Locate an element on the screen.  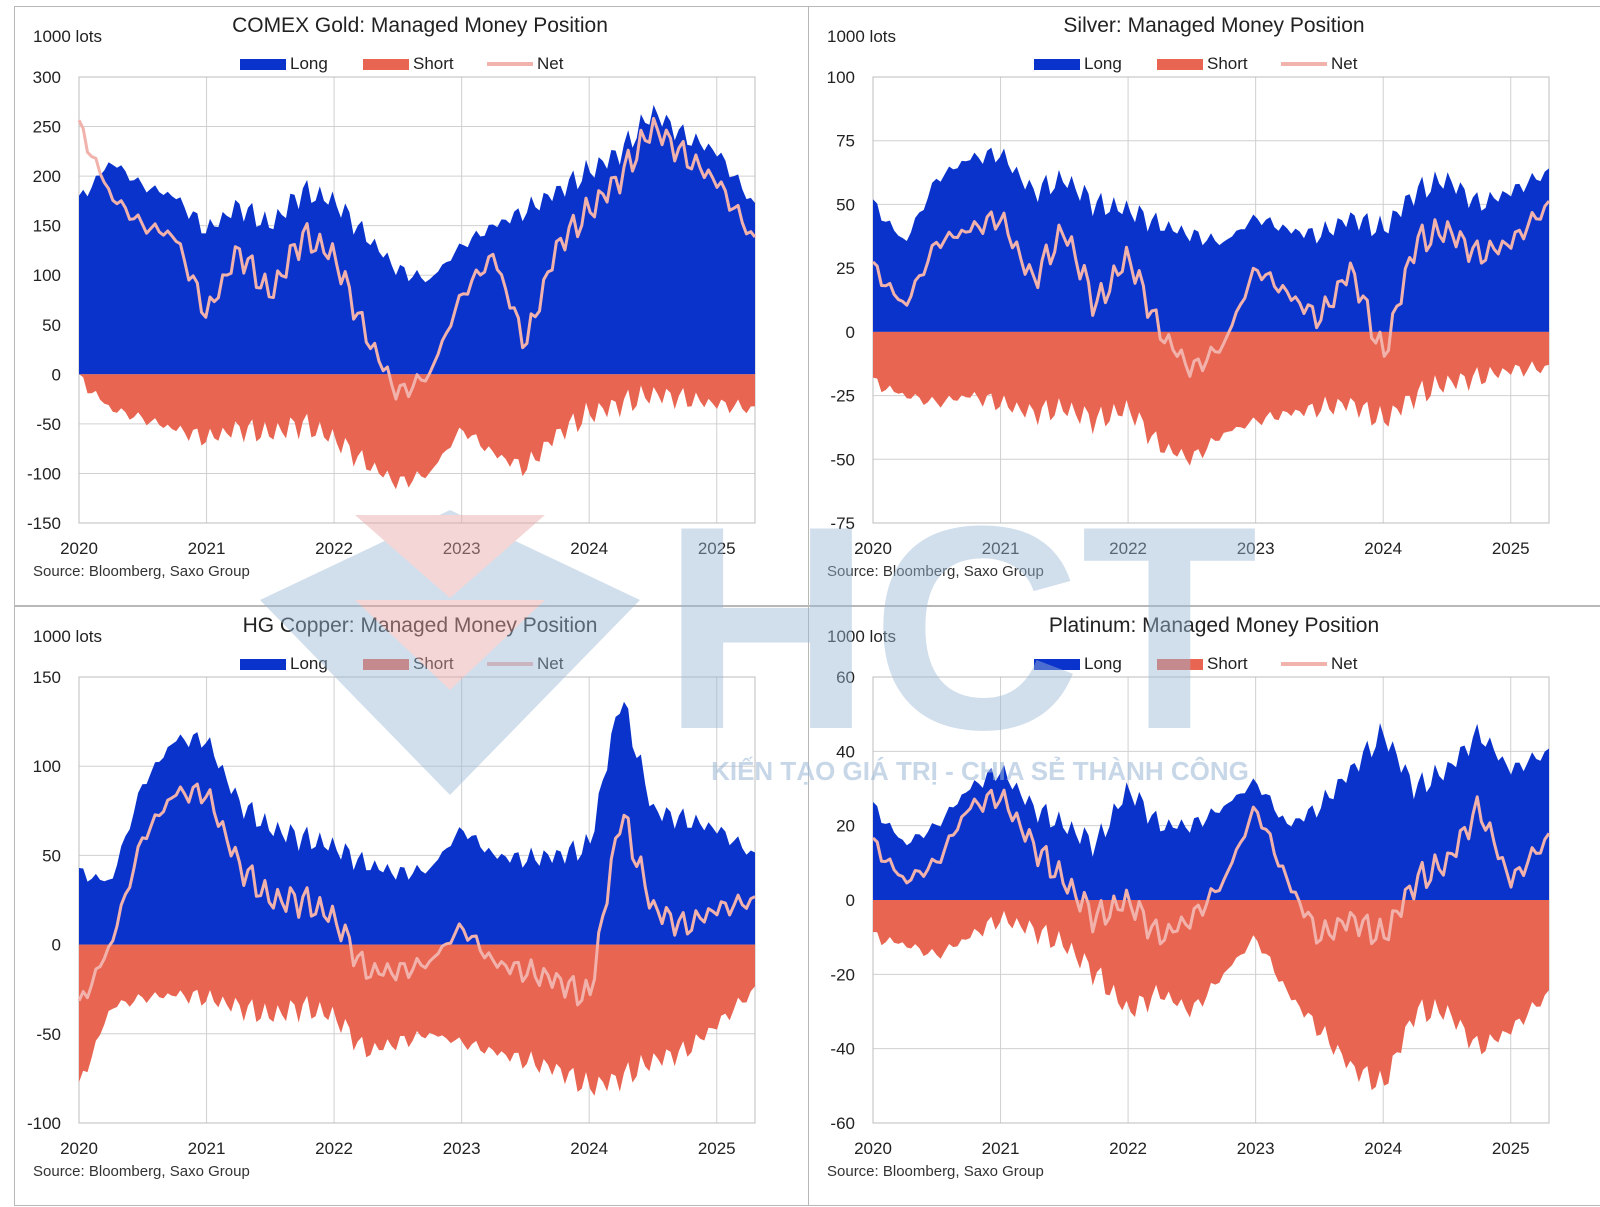
y-tick-label: -150 is located at coordinates (44, 523).